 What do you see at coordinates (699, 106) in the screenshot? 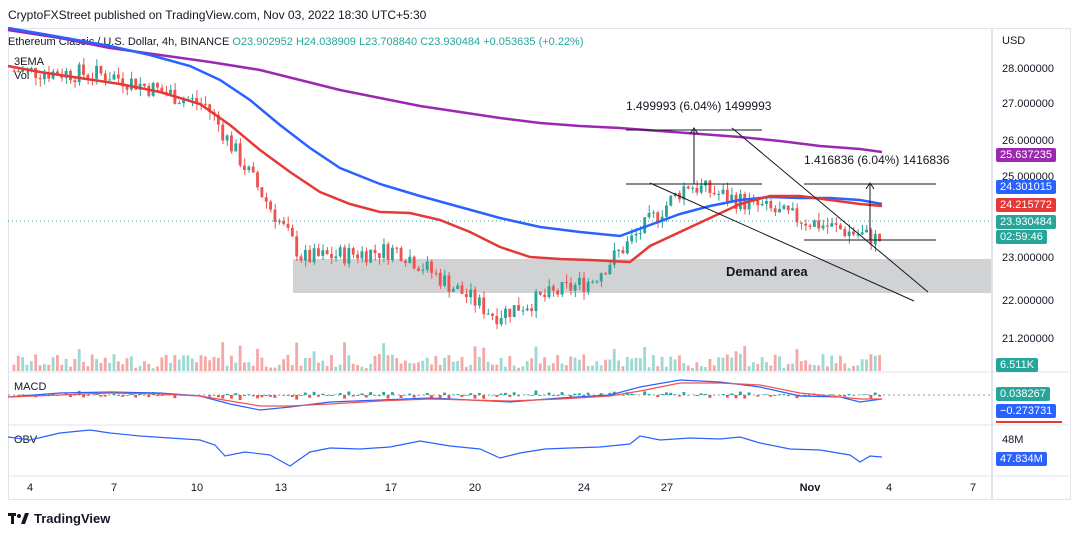
I see `measure-label-1: 1.499993 (6.04%) 1499993` at bounding box center [699, 106].